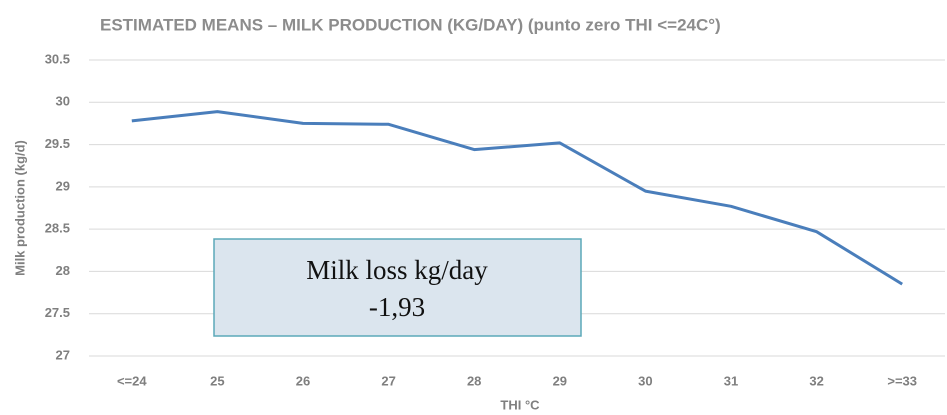  What do you see at coordinates (388, 380) in the screenshot?
I see `x-tick-label: 27` at bounding box center [388, 380].